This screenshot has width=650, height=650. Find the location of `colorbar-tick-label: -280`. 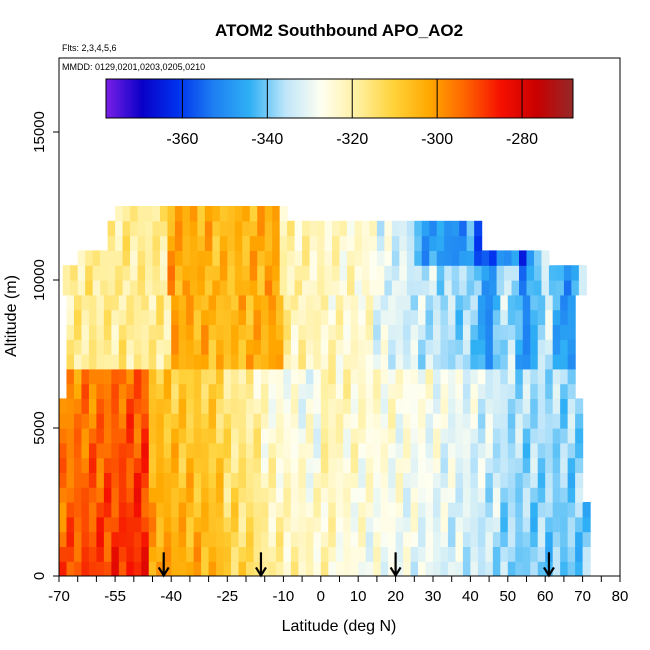

colorbar-tick-label: -280 is located at coordinates (522, 139).